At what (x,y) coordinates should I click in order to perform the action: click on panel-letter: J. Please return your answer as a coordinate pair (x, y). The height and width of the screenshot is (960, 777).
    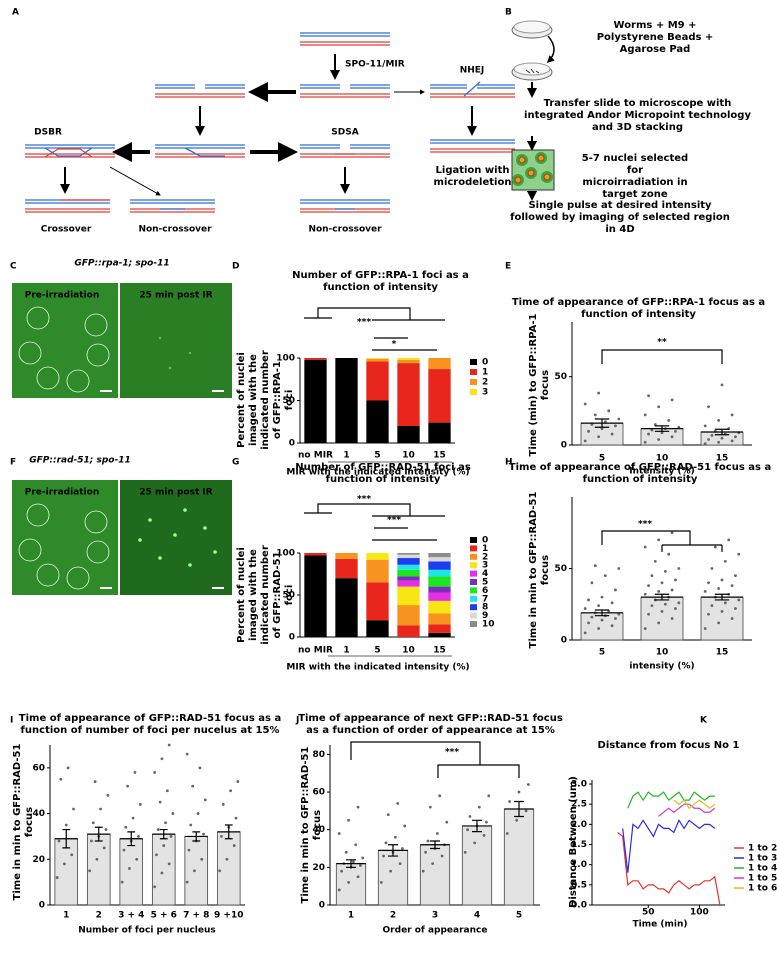
    Looking at the image, I should click on (297, 721).